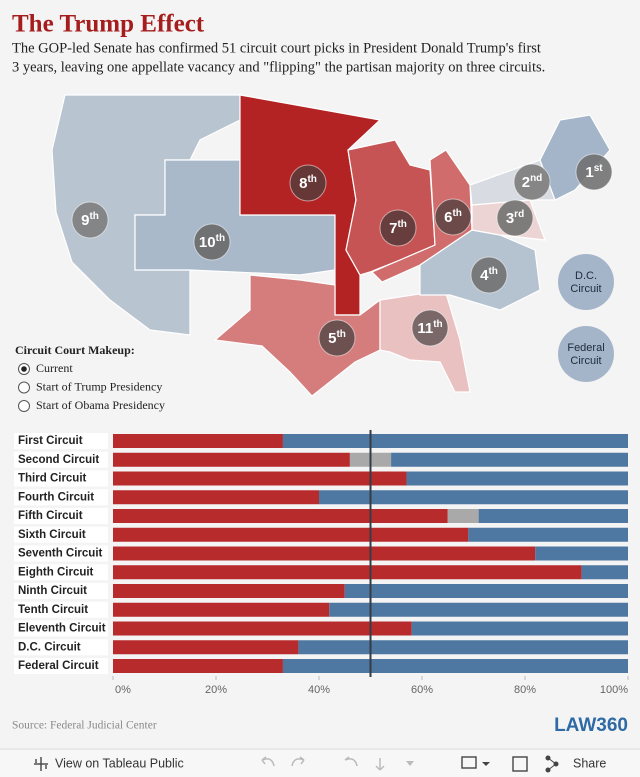 The height and width of the screenshot is (777, 640). Describe the element at coordinates (486, 764) in the screenshot. I see `download-dropdown` at that location.